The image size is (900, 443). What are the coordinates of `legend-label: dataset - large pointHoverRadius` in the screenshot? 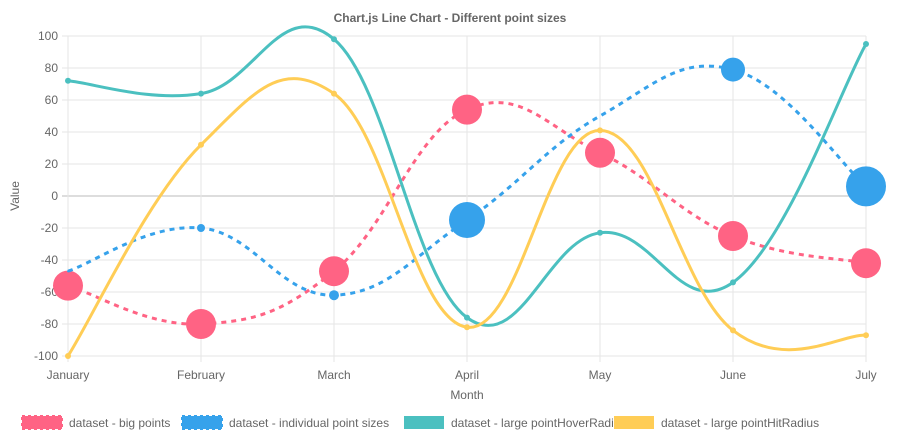 It's located at (538, 423).